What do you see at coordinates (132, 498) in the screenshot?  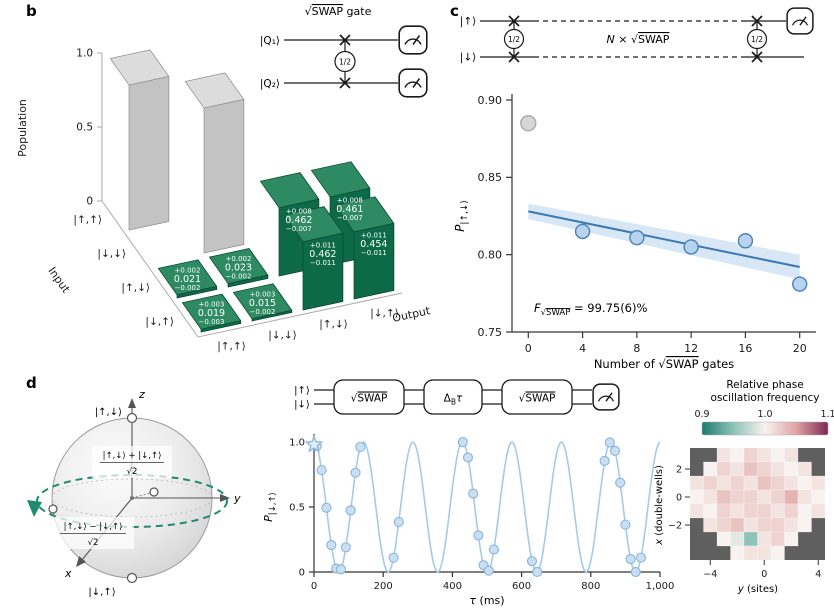 I see `sphere-center-dot` at bounding box center [132, 498].